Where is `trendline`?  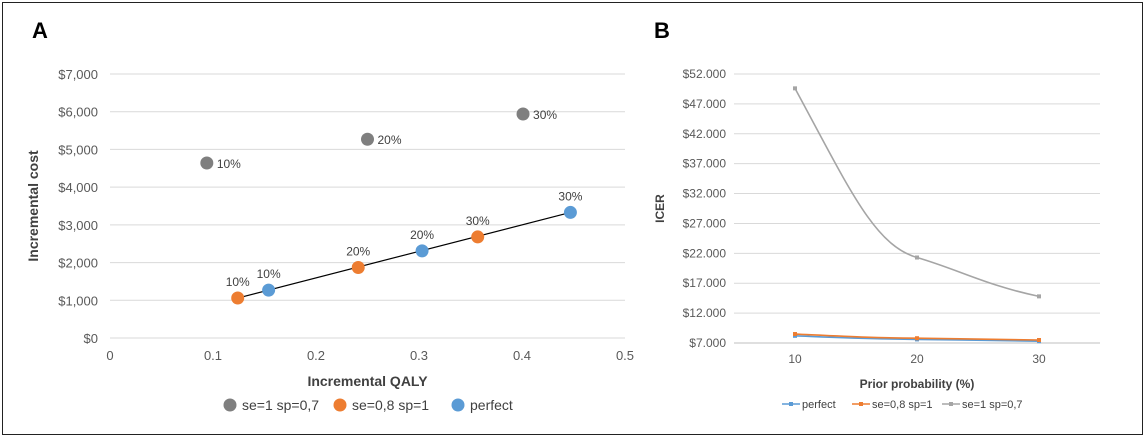 trendline is located at coordinates (404, 255).